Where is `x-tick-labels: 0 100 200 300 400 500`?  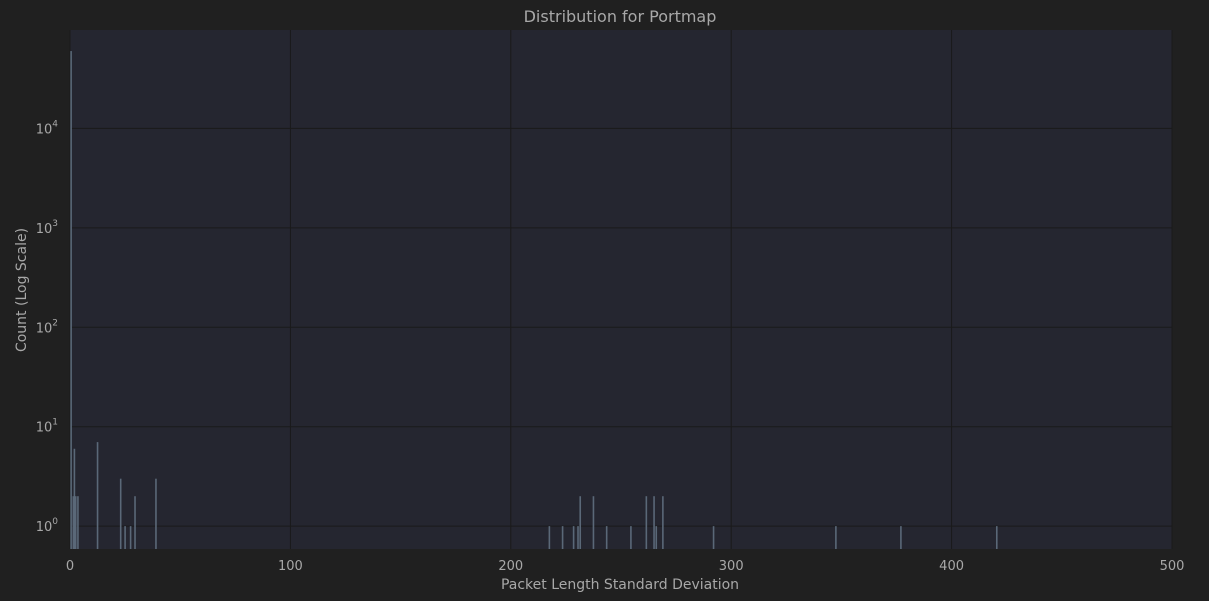 x-tick-labels: 0 100 200 300 400 500 is located at coordinates (625, 566).